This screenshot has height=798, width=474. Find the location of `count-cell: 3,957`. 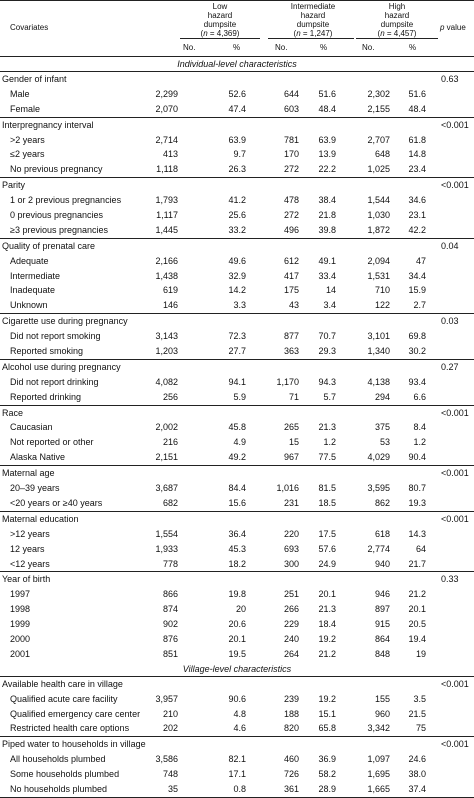

count-cell: 3,957 is located at coordinates (166, 698).